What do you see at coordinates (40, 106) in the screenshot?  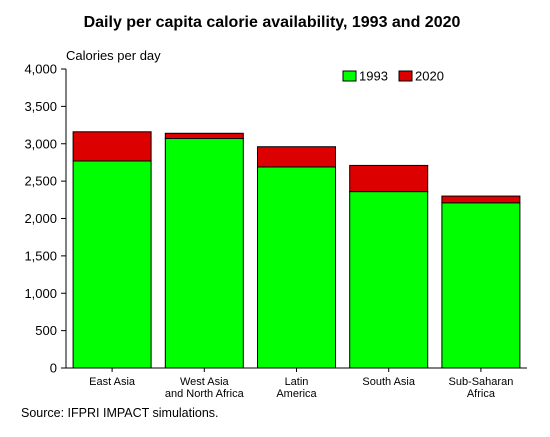 I see `y-tick-label: 3,500` at bounding box center [40, 106].